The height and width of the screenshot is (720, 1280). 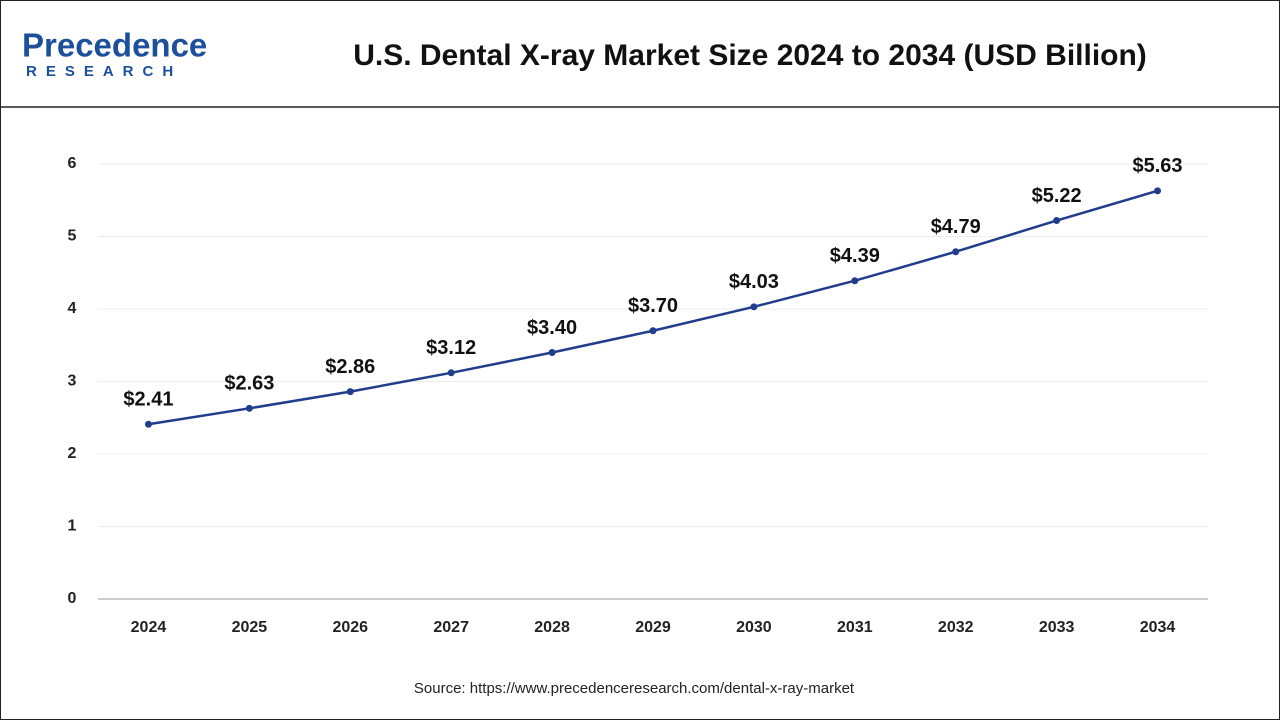 What do you see at coordinates (250, 627) in the screenshot?
I see `x-tick-label: 2025` at bounding box center [250, 627].